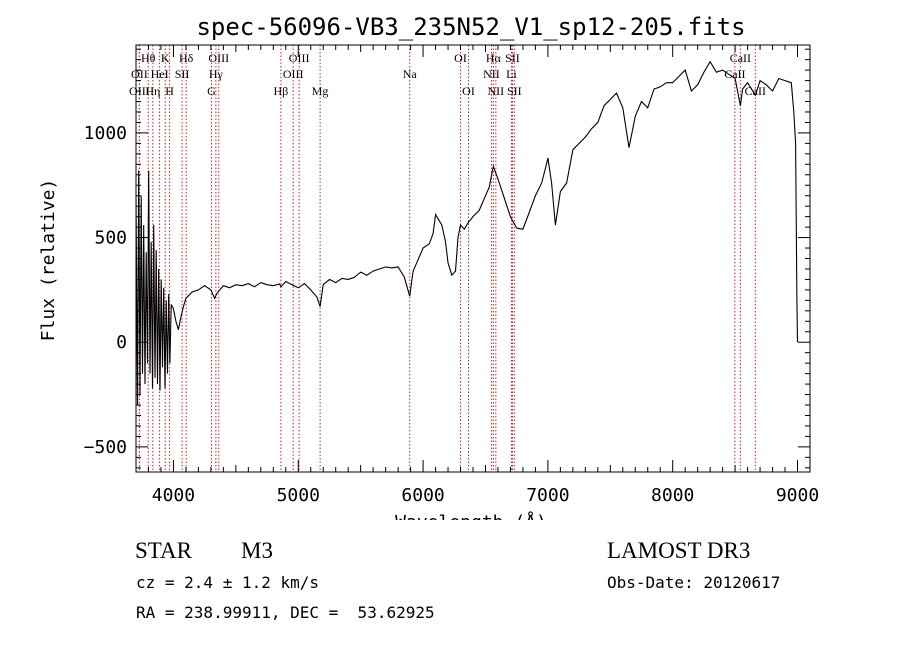 The height and width of the screenshot is (649, 900). Describe the element at coordinates (694, 582) in the screenshot. I see `observation-date: Obs-Date: 20120617` at that location.